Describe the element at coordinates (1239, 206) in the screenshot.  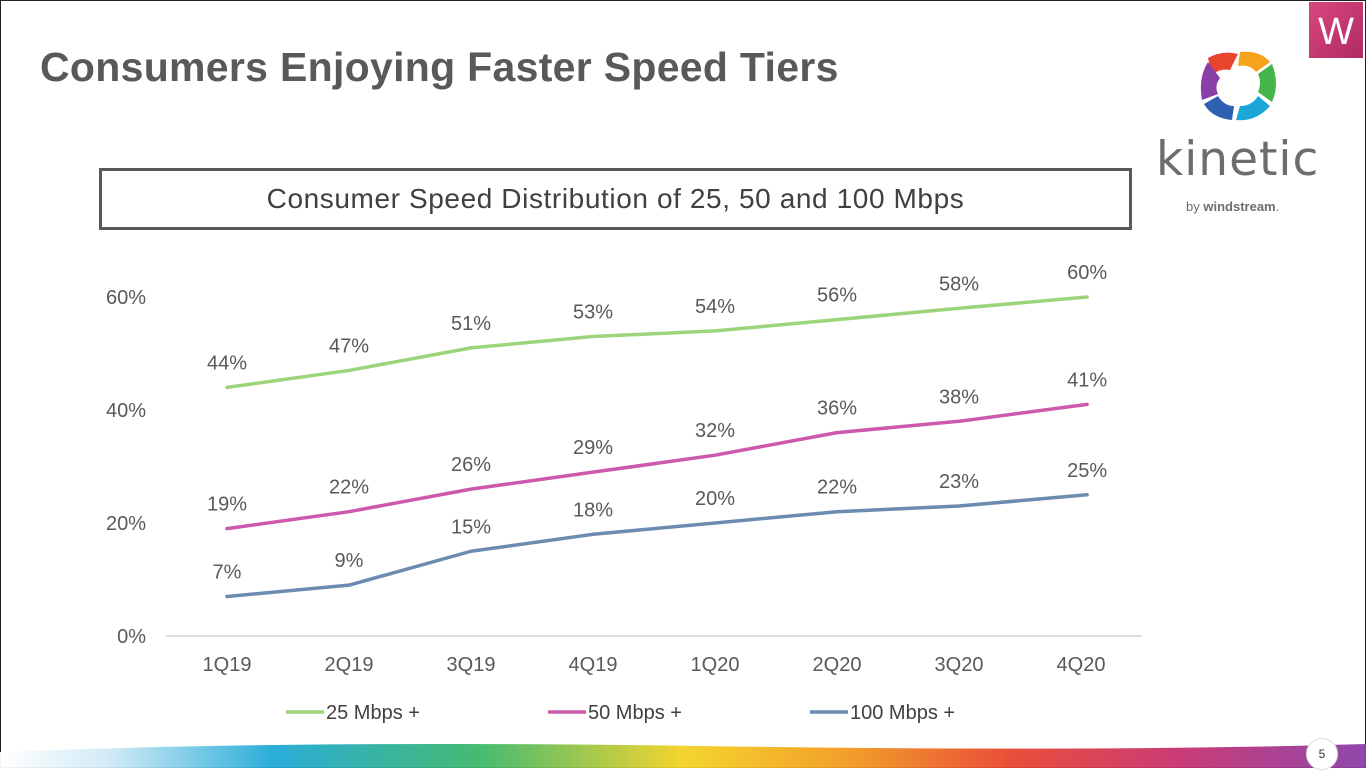
I see `tagline-brand: windstream` at that location.